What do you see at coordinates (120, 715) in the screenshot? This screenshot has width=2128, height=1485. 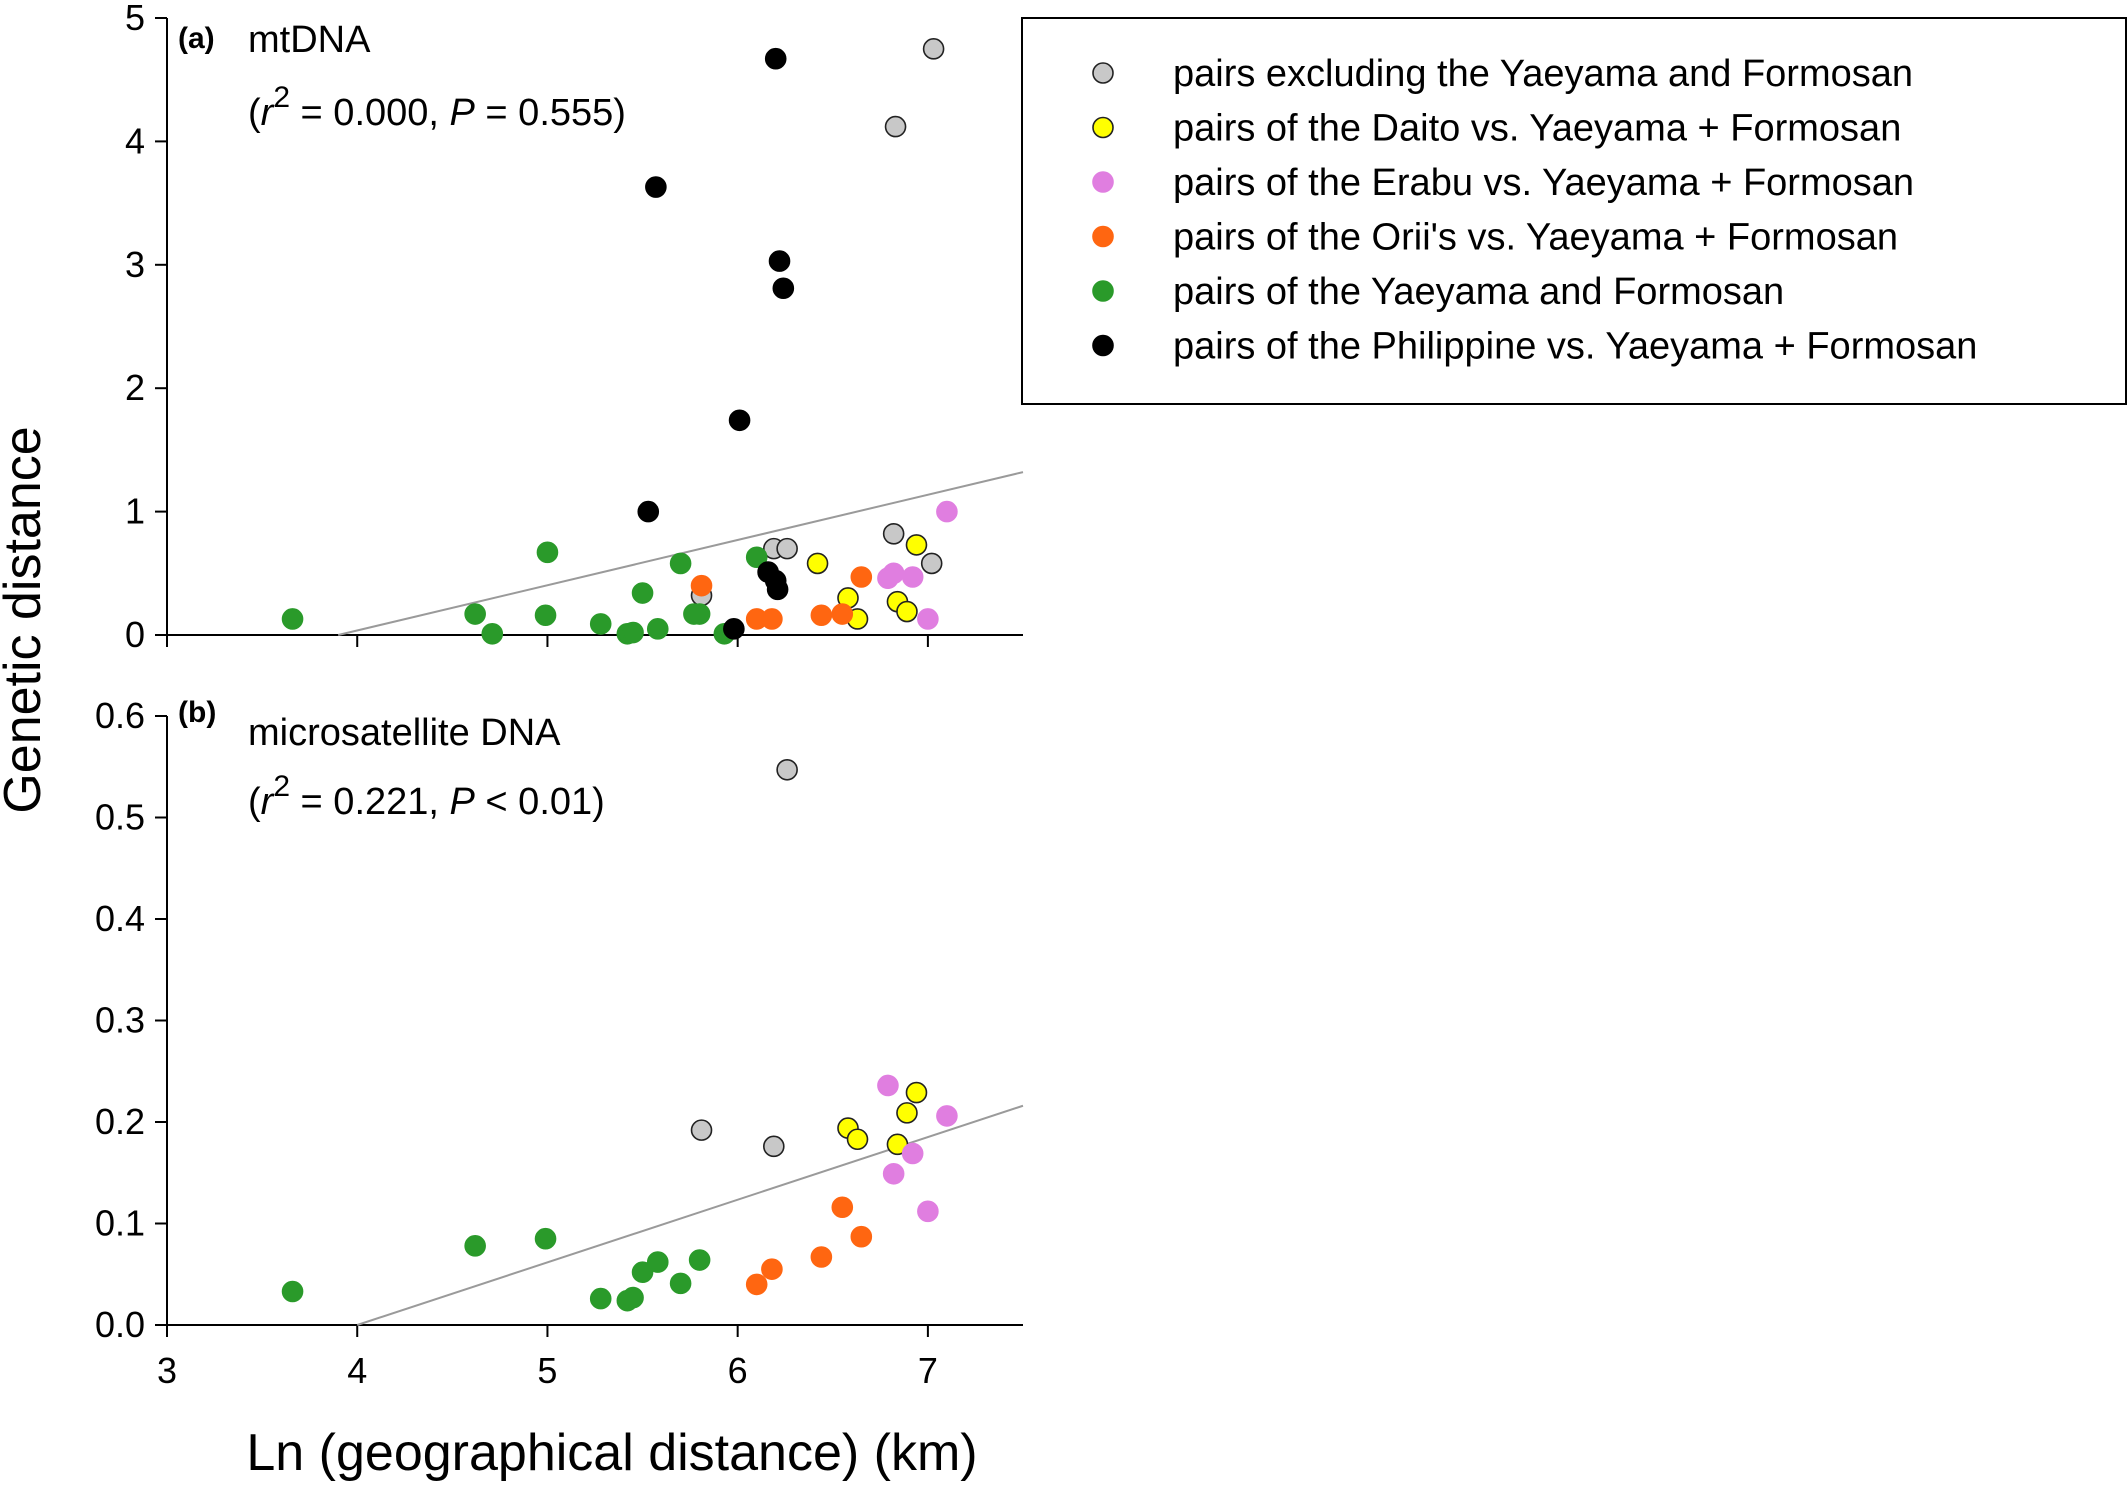 I see `y-tick-label: 0.6` at bounding box center [120, 715].